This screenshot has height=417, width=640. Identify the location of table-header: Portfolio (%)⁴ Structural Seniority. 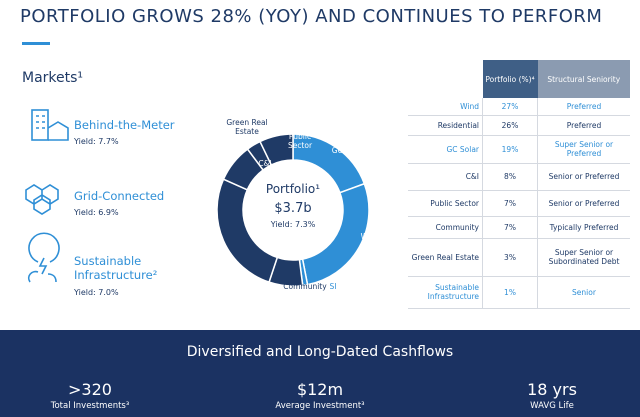
(519, 79).